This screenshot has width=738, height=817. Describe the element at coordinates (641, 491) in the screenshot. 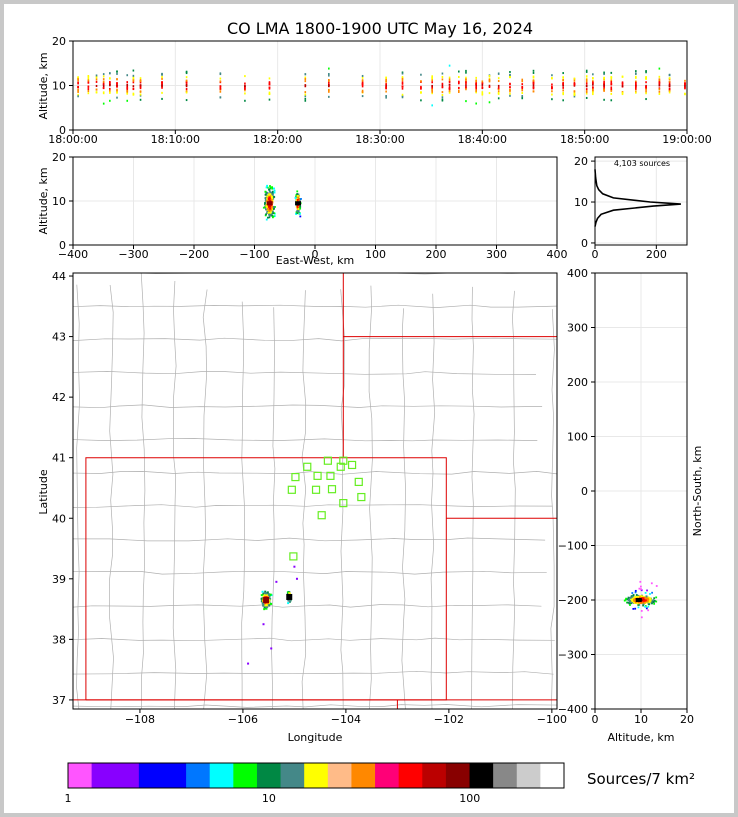

I see `ns-height-grid` at that location.